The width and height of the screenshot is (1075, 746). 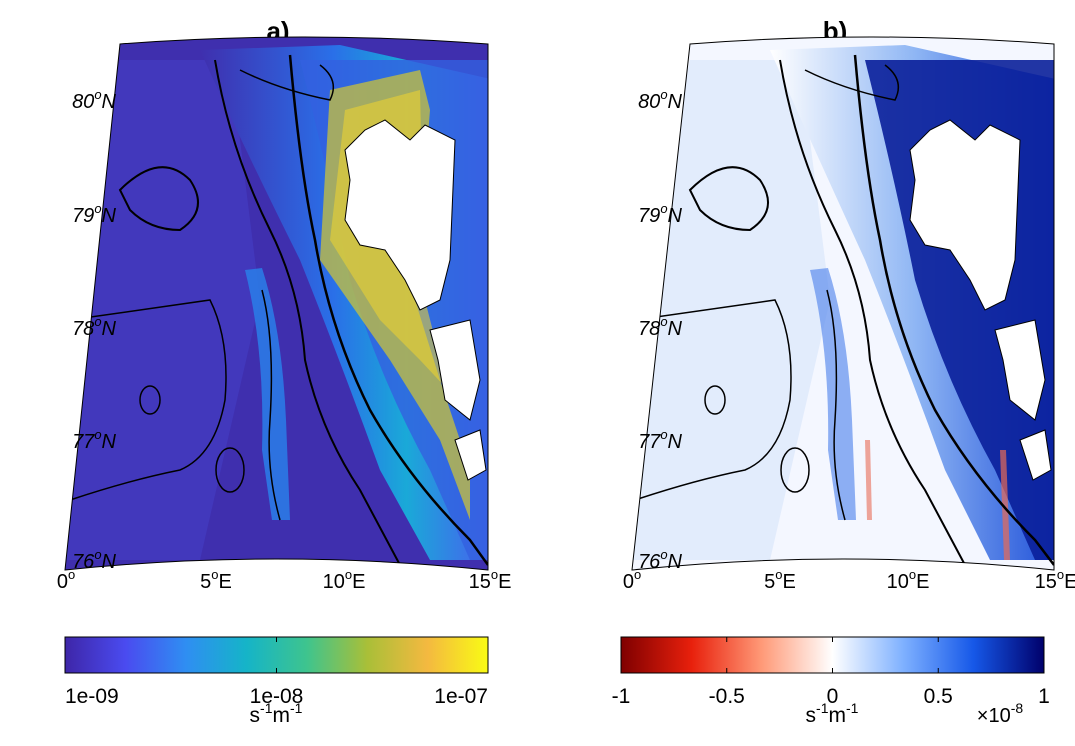 I want to click on panel-b-lon-label-0: 0o, so click(x=632, y=580).